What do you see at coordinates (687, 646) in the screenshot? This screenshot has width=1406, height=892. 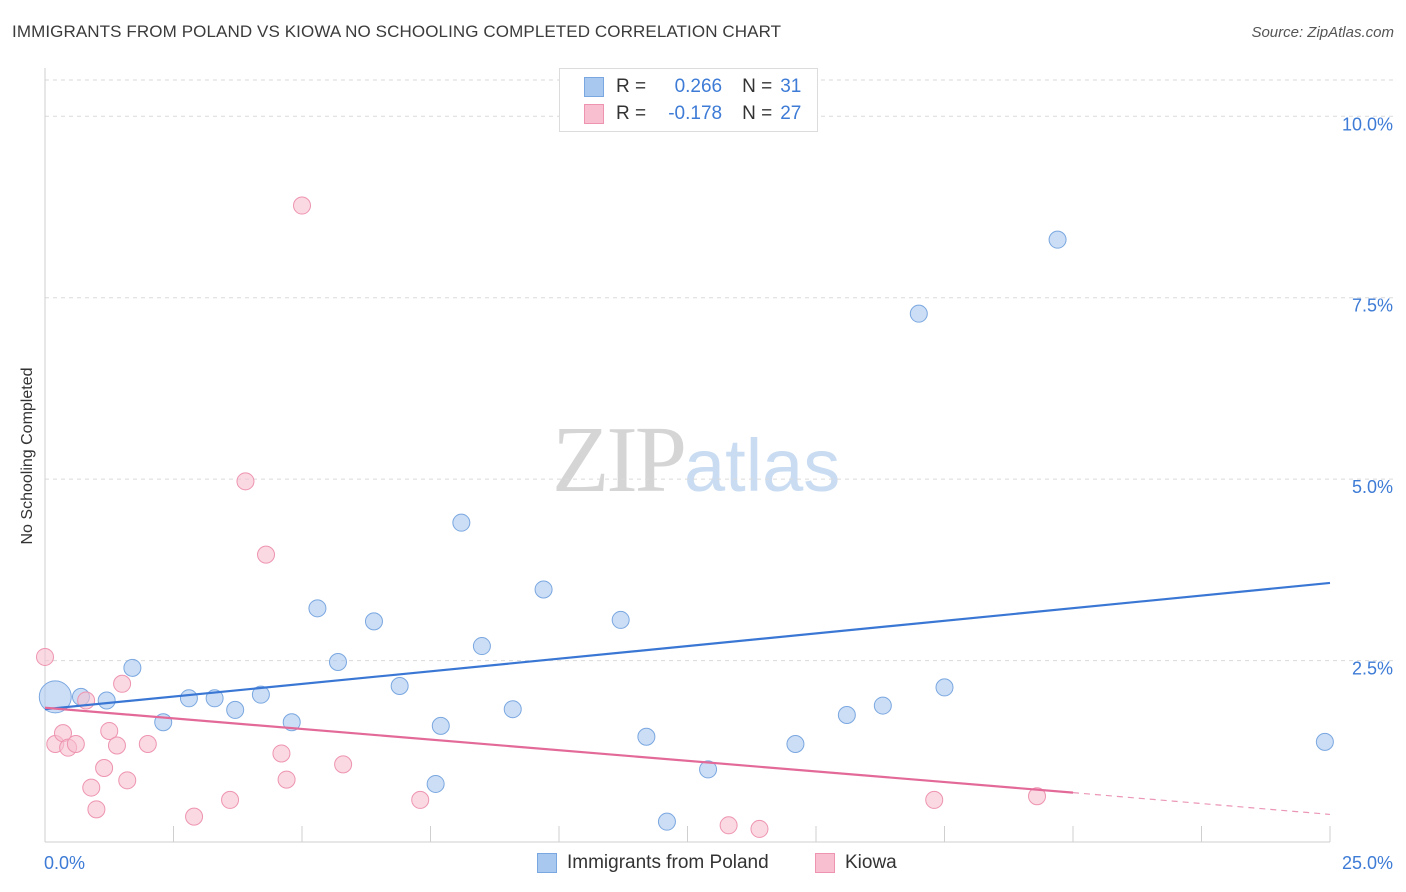 I see `trend-line-poland` at bounding box center [687, 646].